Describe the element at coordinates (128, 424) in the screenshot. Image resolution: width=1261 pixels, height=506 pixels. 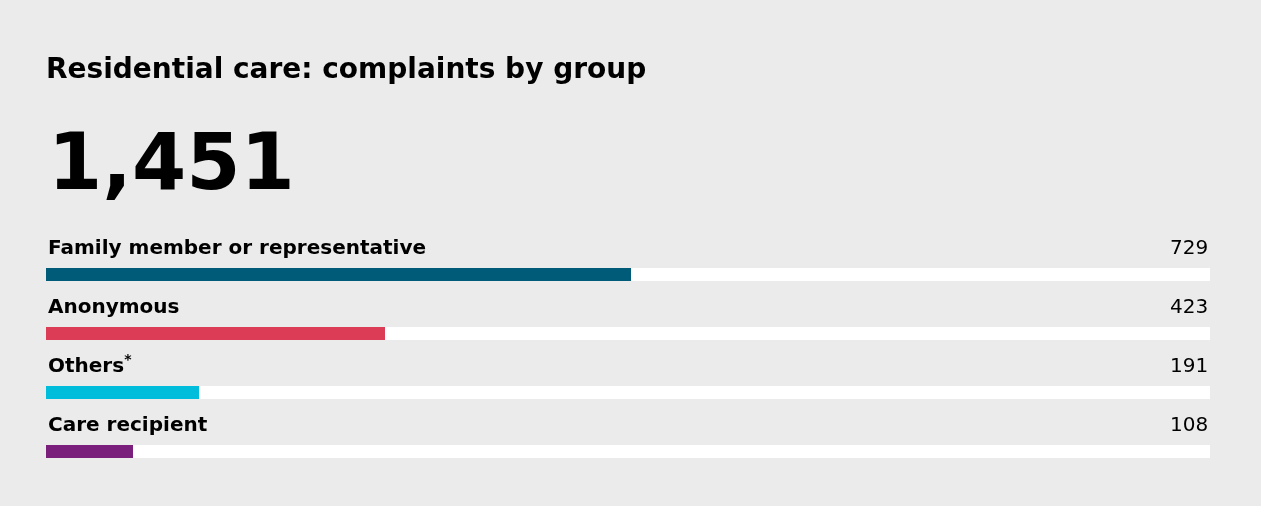
I see `y-tick-label: Care recipient` at that location.